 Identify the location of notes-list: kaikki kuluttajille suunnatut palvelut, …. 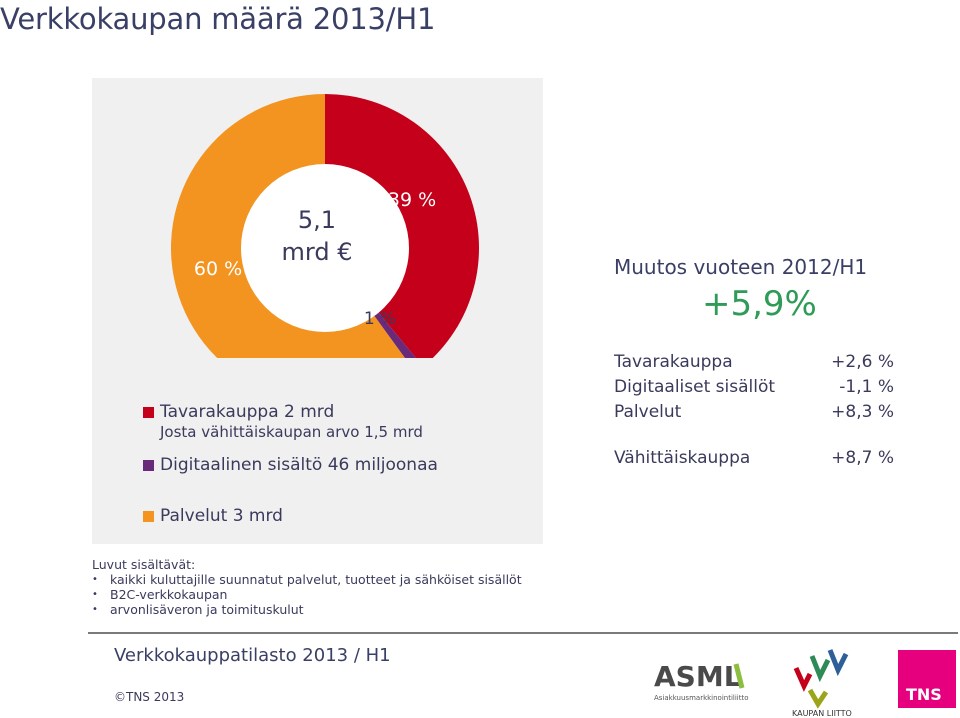
(307, 594).